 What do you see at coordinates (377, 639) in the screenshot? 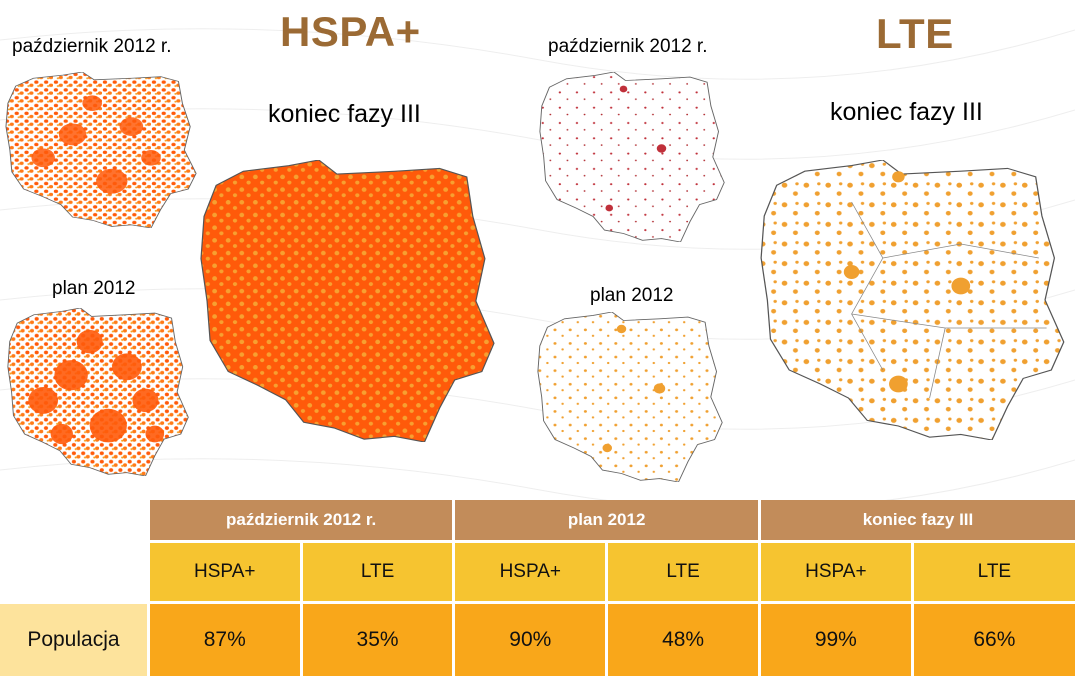
I see `table-cell: 35%` at bounding box center [377, 639].